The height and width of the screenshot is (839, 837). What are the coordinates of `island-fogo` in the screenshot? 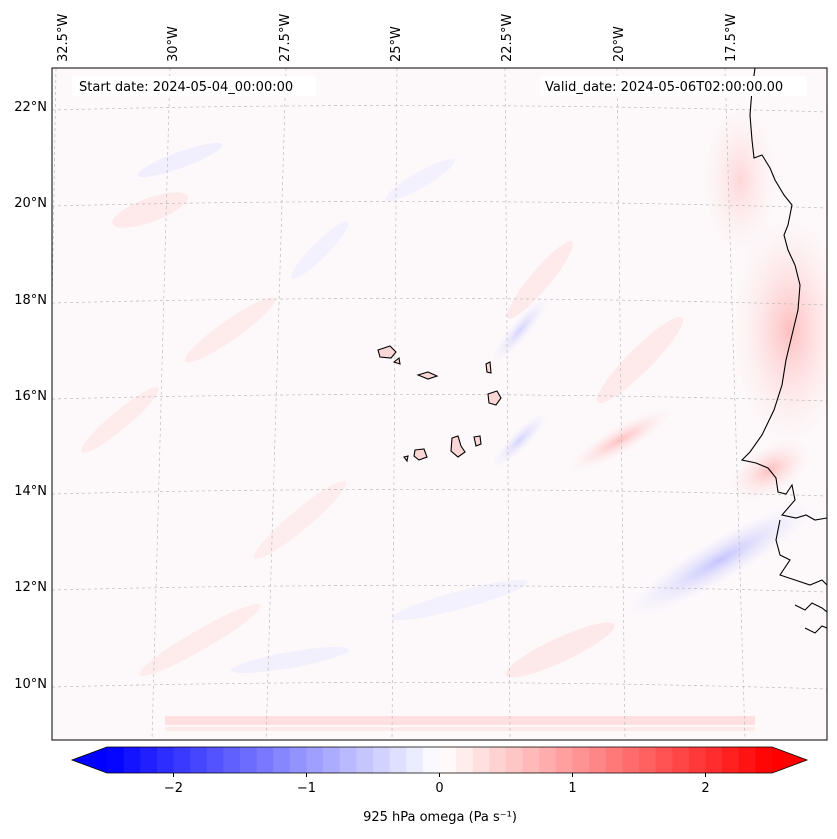 It's located at (420, 454).